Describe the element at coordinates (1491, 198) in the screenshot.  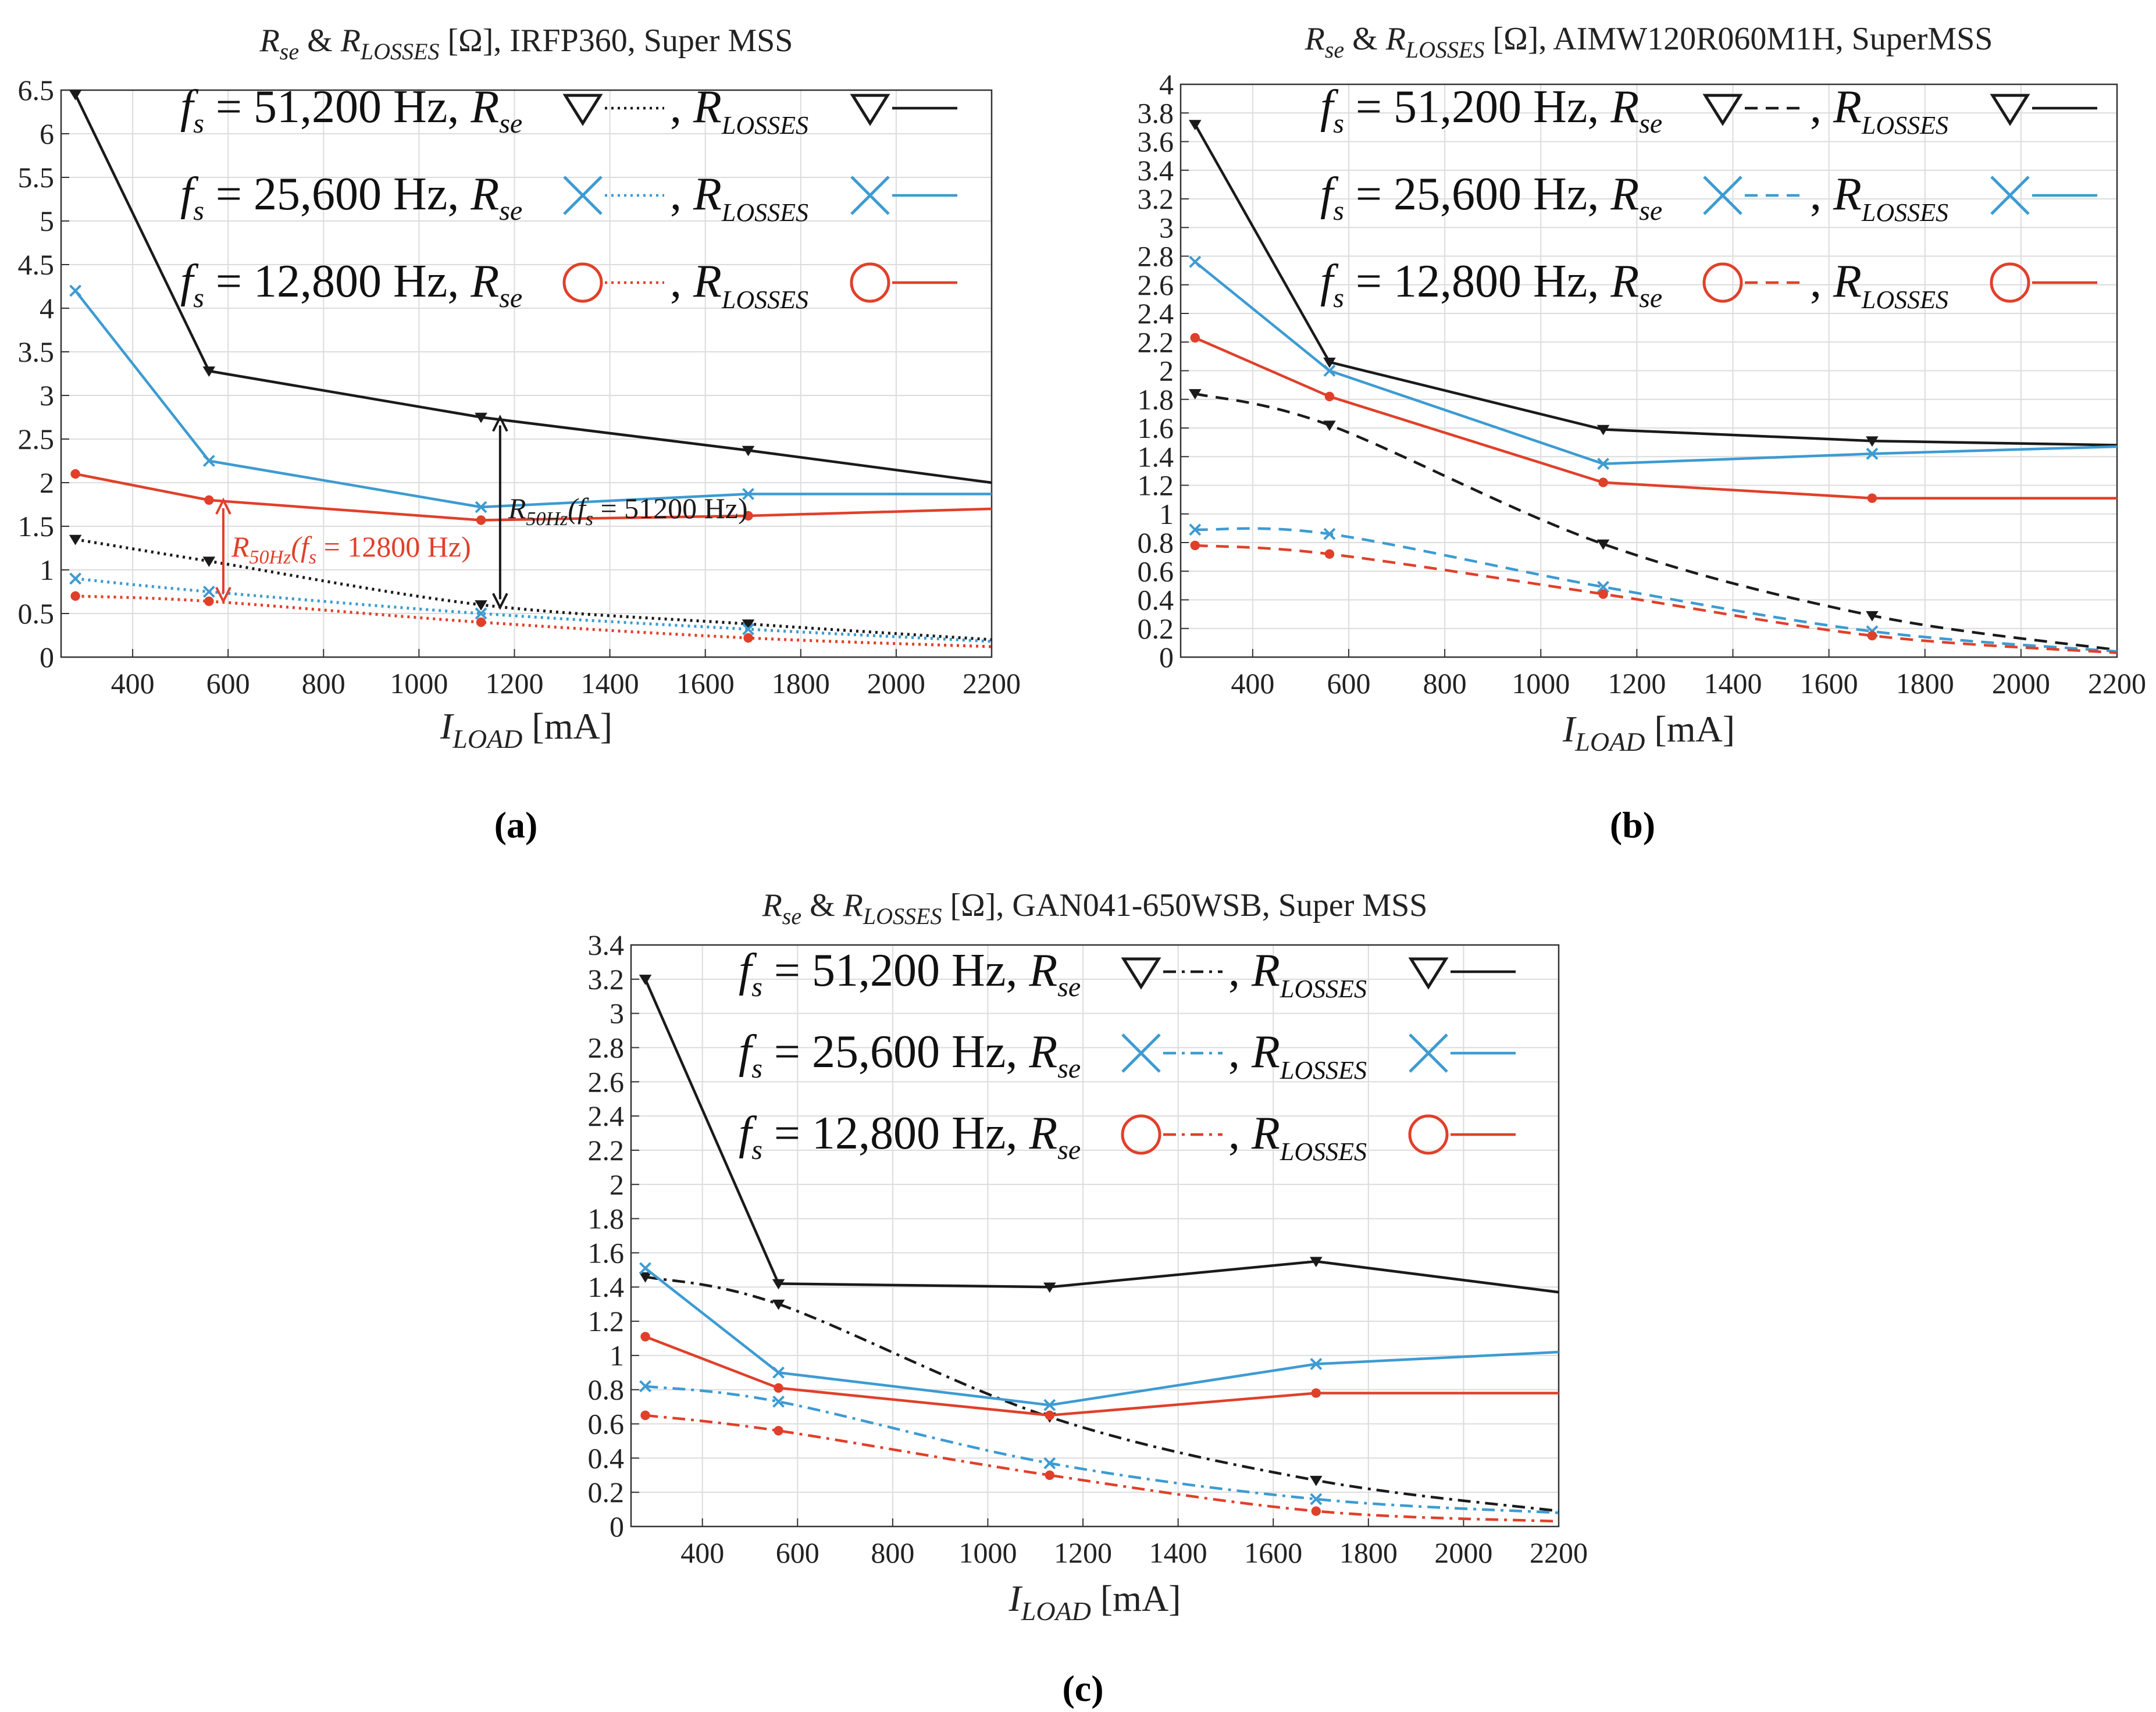
I see `legend-text: fs = 25,600 Hz, Rse` at that location.